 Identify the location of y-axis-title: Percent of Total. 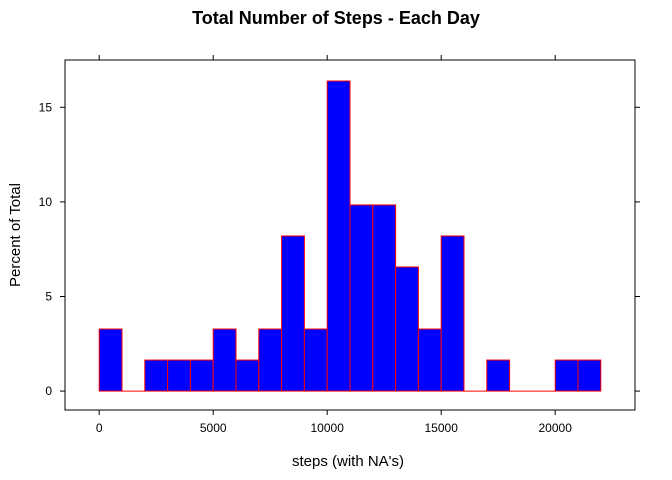
(15, 235).